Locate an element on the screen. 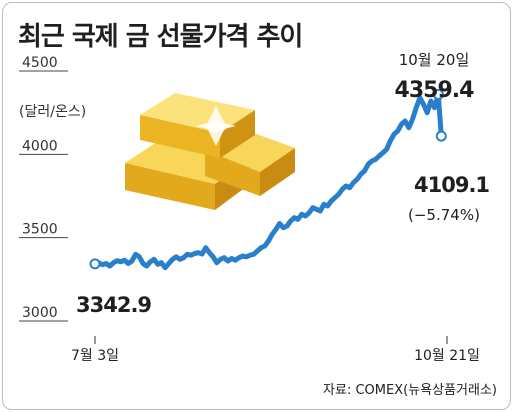  end-change-label: (−5.74%) is located at coordinates (444, 215).